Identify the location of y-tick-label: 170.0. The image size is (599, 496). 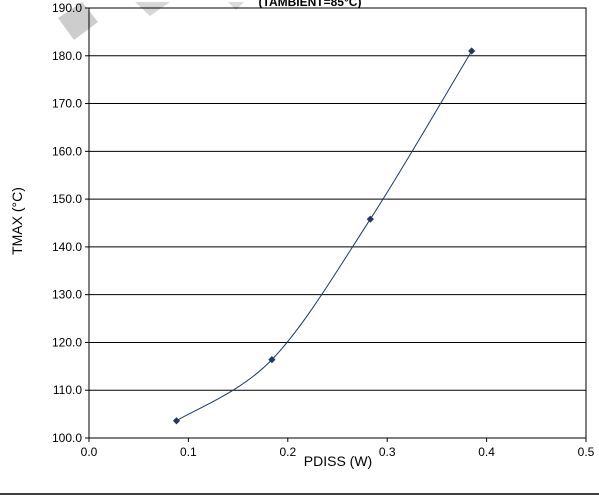
(67, 104).